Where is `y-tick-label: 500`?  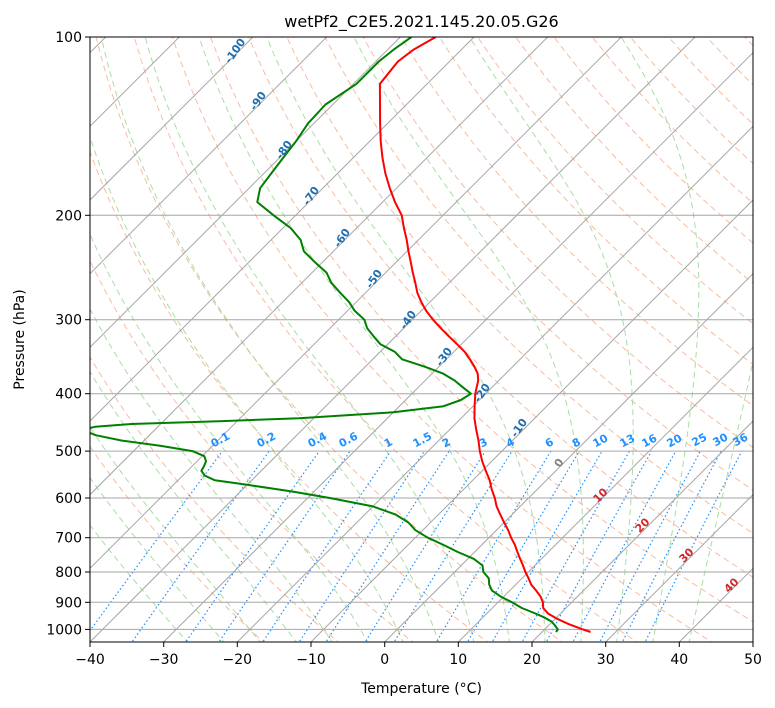 y-tick-label: 500 is located at coordinates (68, 452).